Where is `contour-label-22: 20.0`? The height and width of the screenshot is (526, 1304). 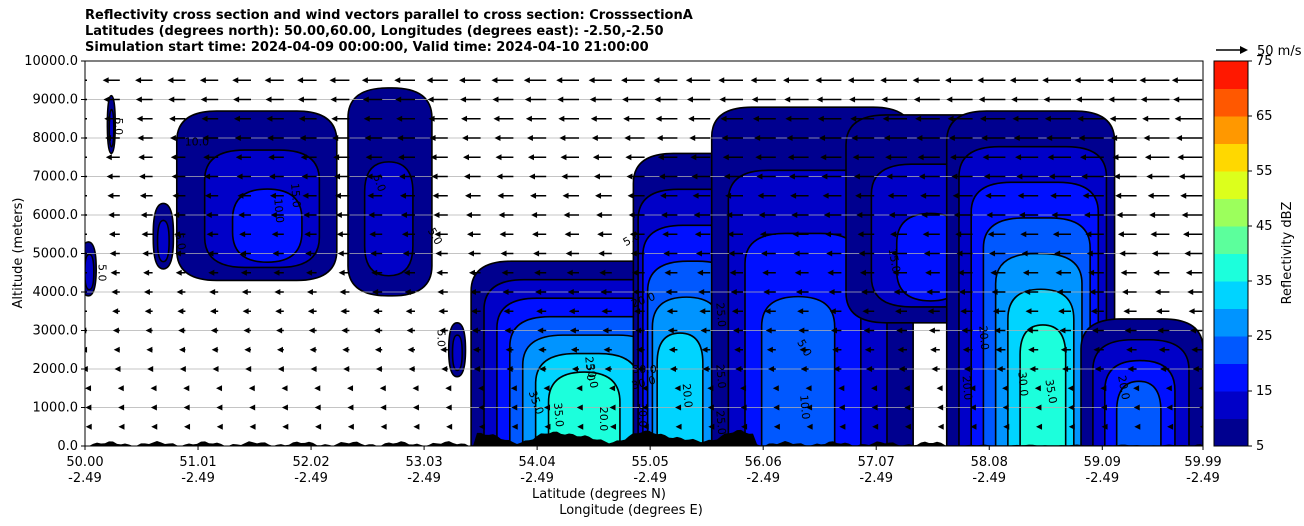
contour-label-22: 20.0 is located at coordinates (687, 396).